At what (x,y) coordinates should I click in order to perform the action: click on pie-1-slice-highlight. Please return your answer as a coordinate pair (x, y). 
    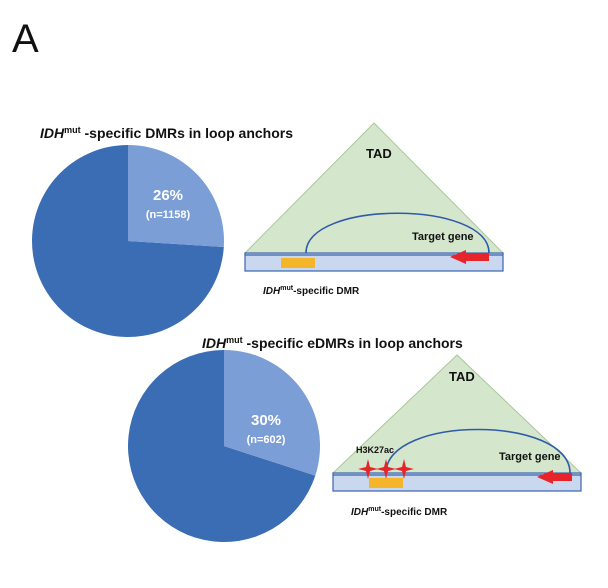
    Looking at the image, I should click on (176, 196).